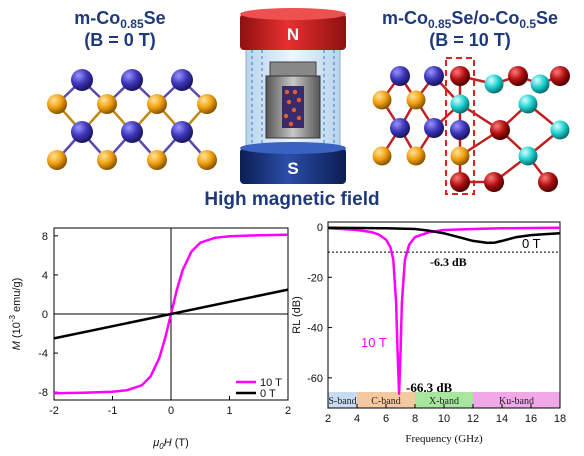 The width and height of the screenshot is (584, 456). I want to click on chart-a-ylabel: M (10-3 emu/g), so click(15, 314).